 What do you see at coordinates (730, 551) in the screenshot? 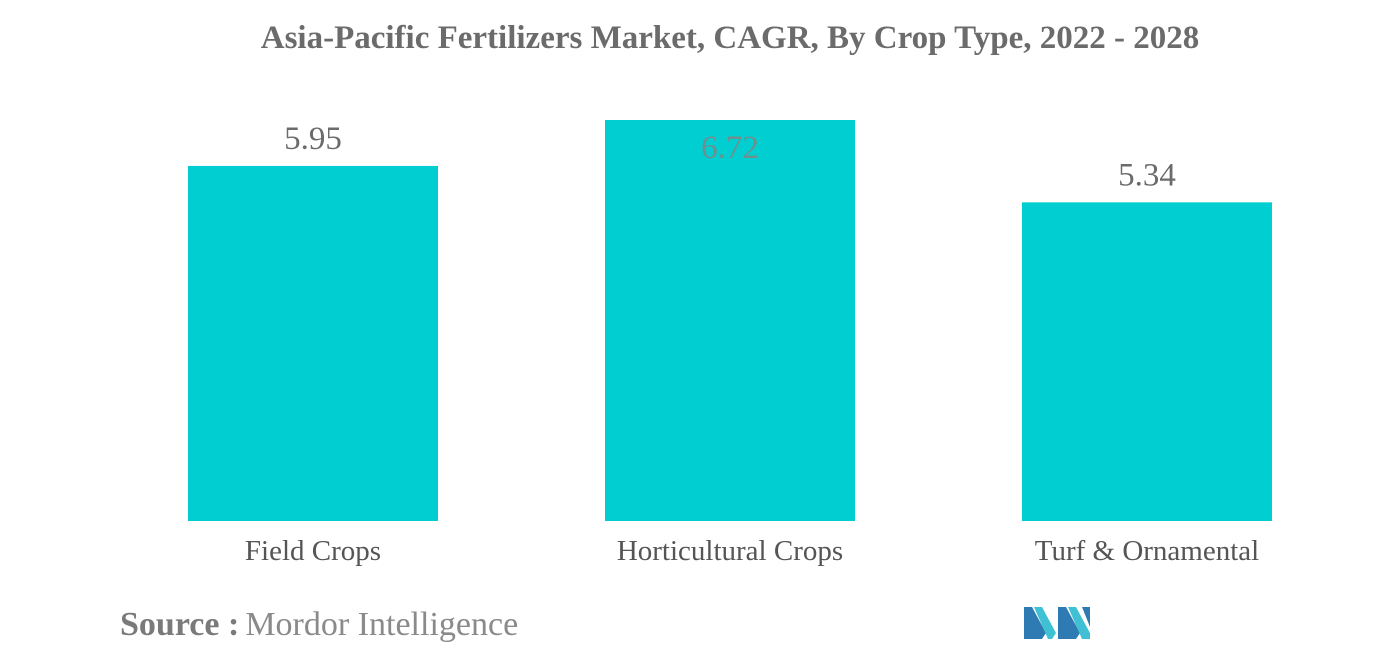
I see `category-label: Horticultural Crops` at bounding box center [730, 551].